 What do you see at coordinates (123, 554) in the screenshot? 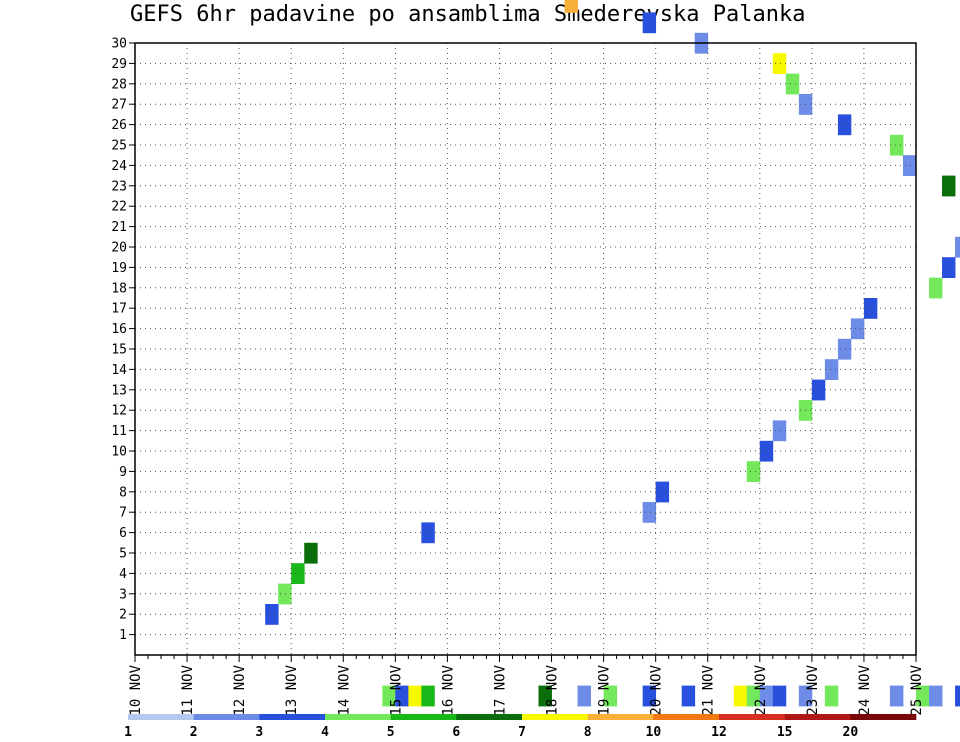
I see `y-tick-label: 5` at bounding box center [123, 554].